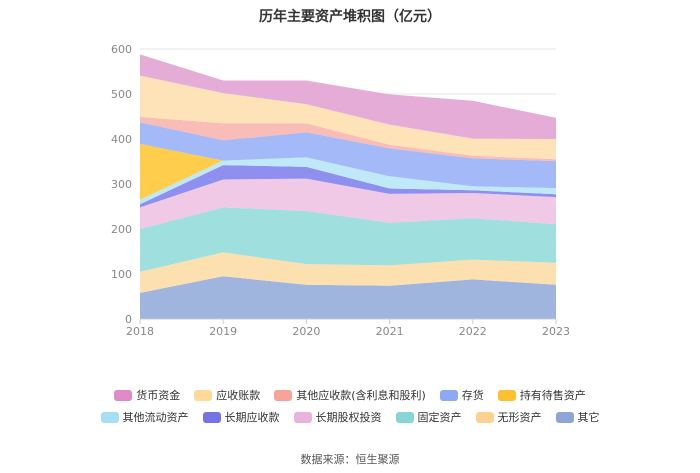 The width and height of the screenshot is (700, 473). I want to click on legend-label: 其他流动资产, so click(155, 417).